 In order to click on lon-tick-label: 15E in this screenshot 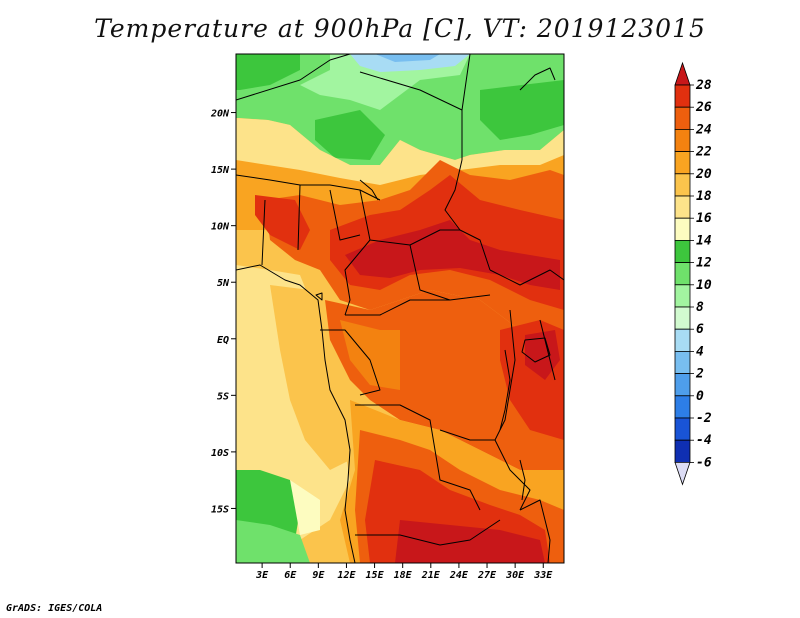, I will do `click(375, 575)`.